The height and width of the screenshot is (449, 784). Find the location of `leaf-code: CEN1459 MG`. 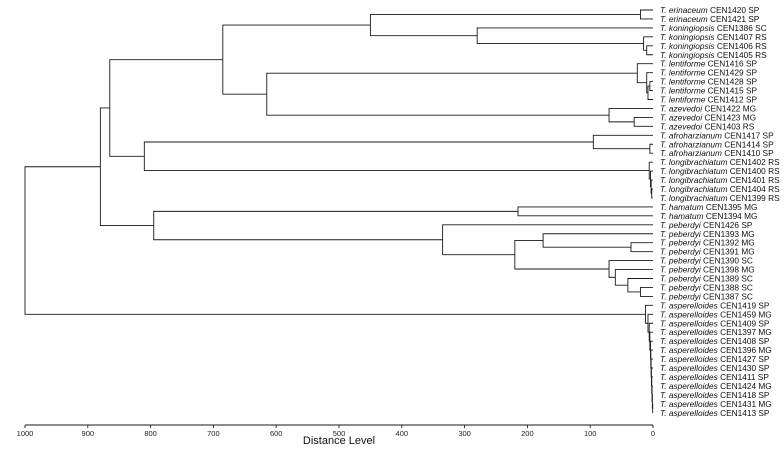

leaf-code: CEN1459 MG is located at coordinates (745, 314).